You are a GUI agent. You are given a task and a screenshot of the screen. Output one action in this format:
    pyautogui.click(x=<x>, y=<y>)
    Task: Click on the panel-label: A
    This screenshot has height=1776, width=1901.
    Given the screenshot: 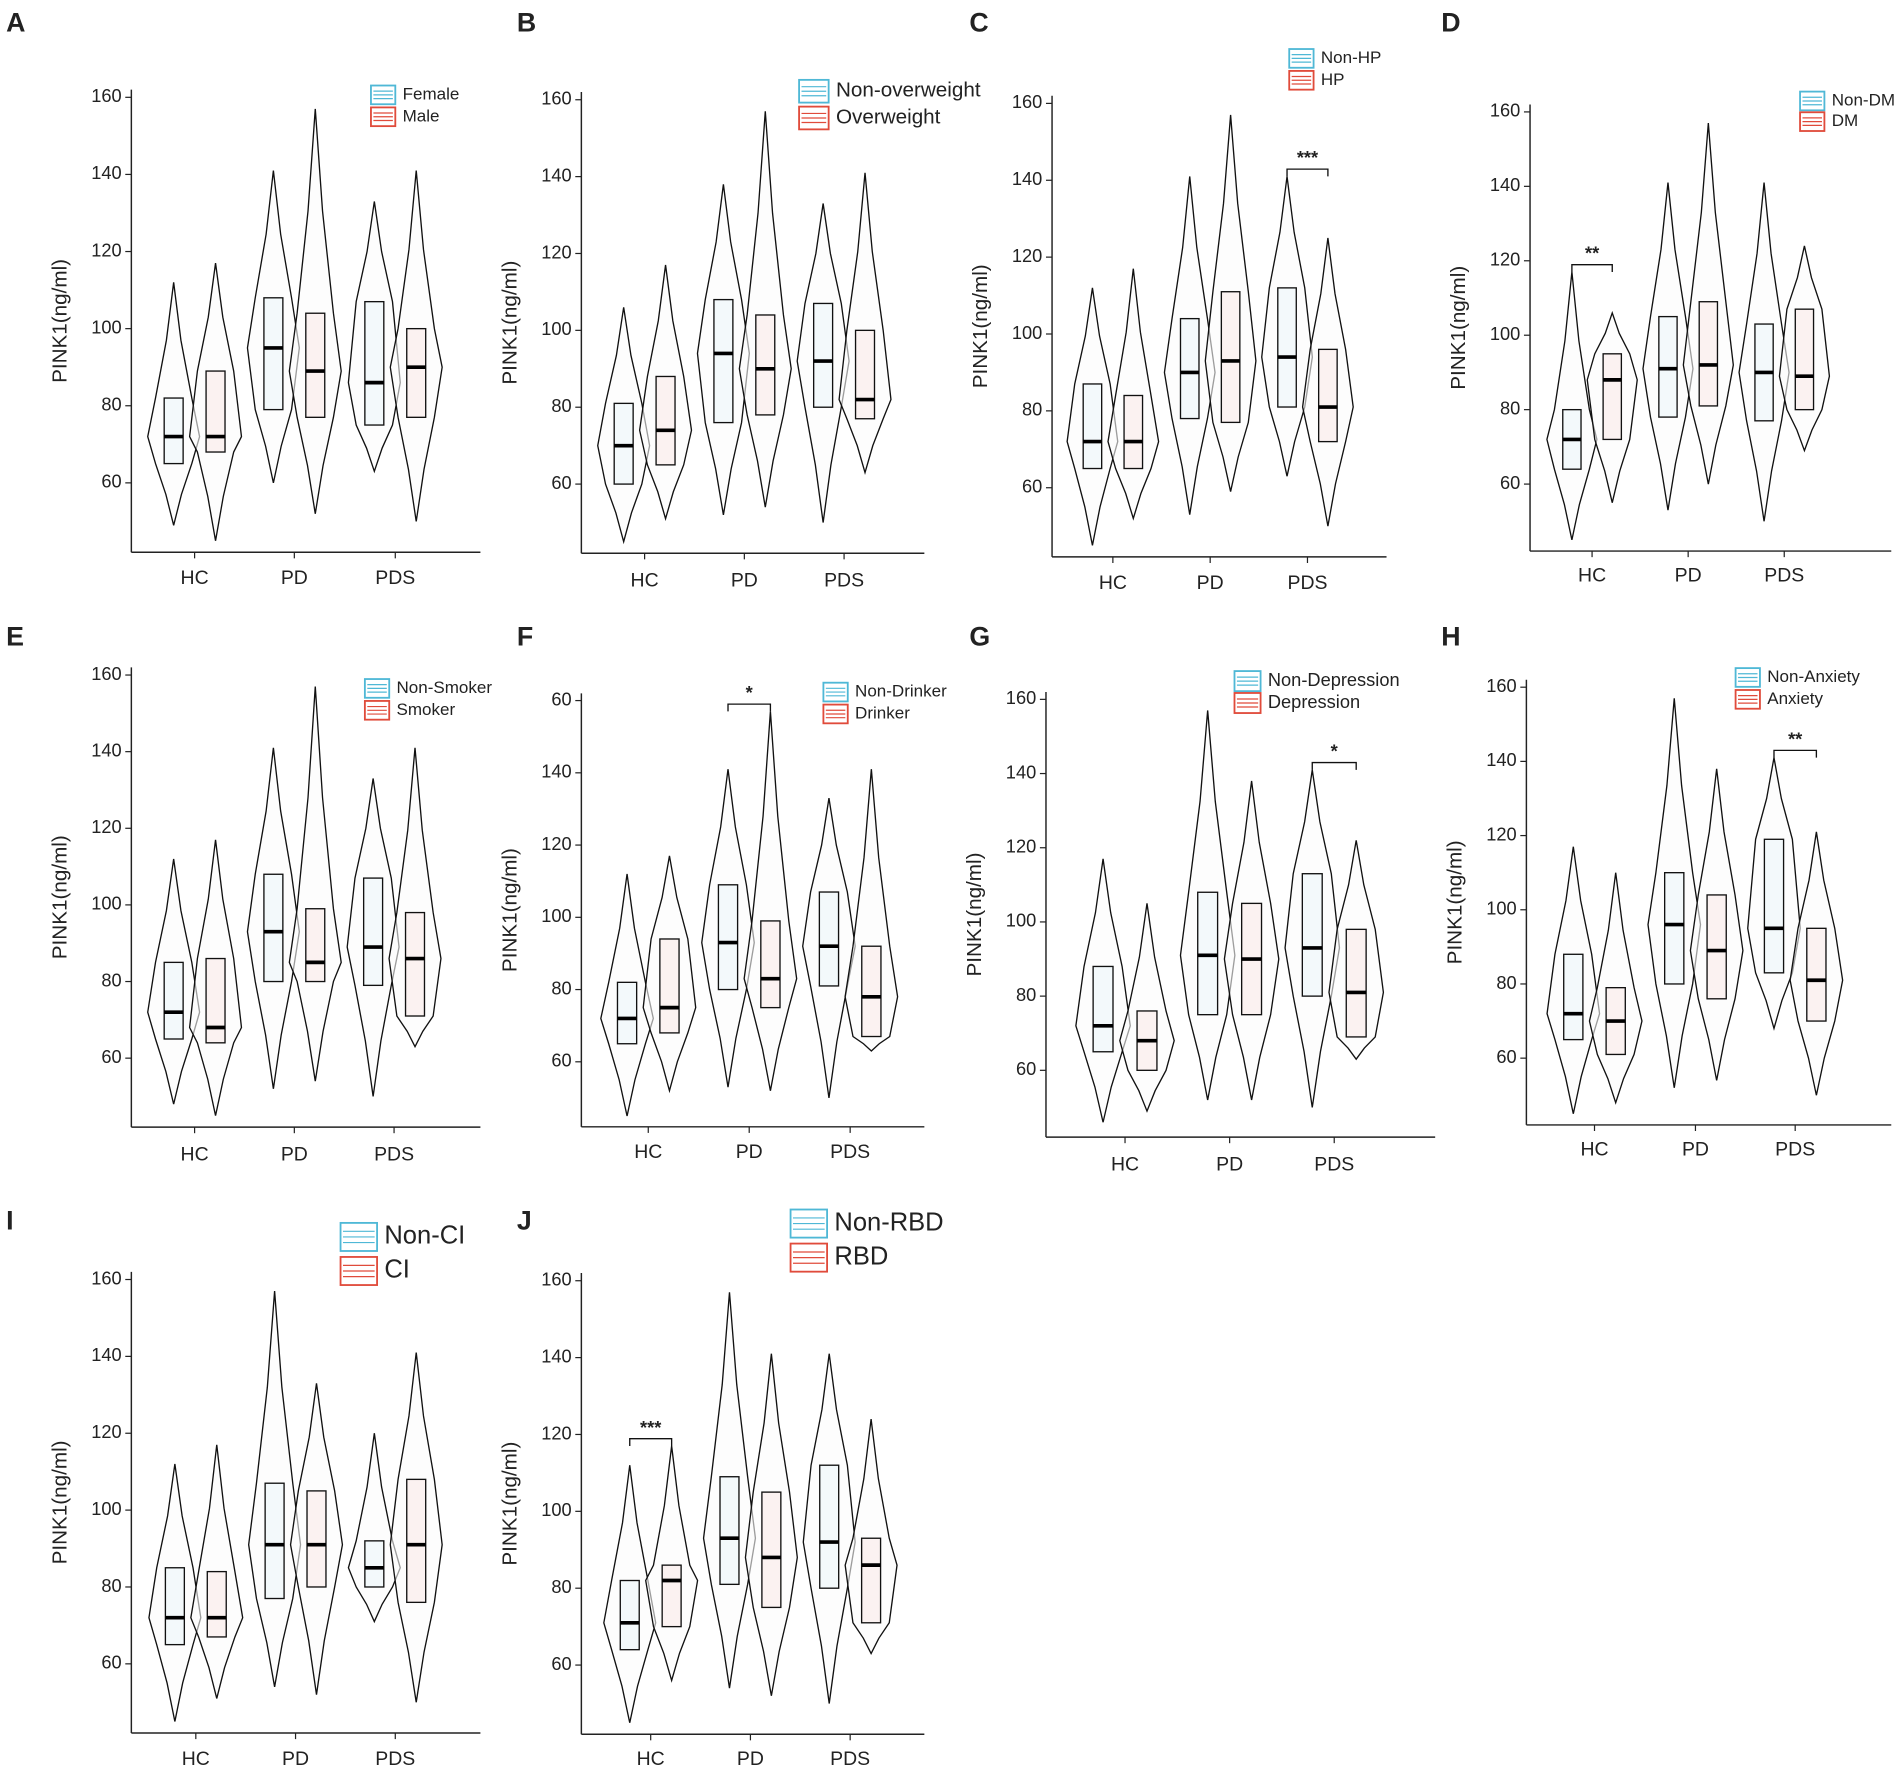 What is the action you would take?
    pyautogui.click(x=15, y=22)
    